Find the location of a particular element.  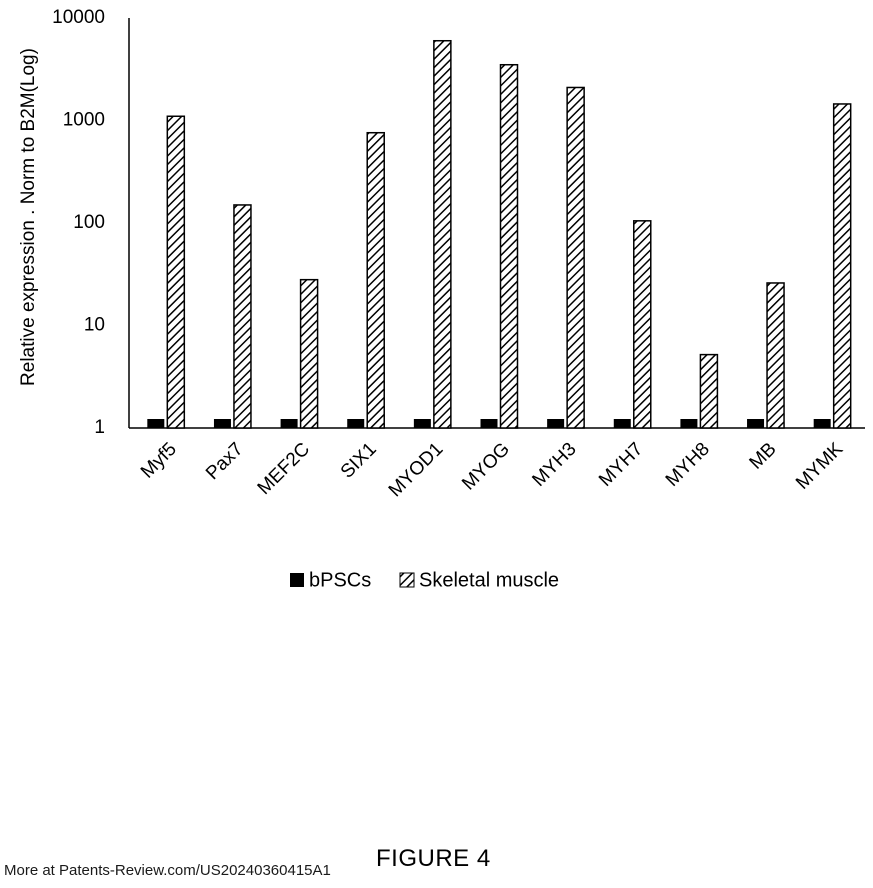

x-tick-label: MB is located at coordinates (763, 456).